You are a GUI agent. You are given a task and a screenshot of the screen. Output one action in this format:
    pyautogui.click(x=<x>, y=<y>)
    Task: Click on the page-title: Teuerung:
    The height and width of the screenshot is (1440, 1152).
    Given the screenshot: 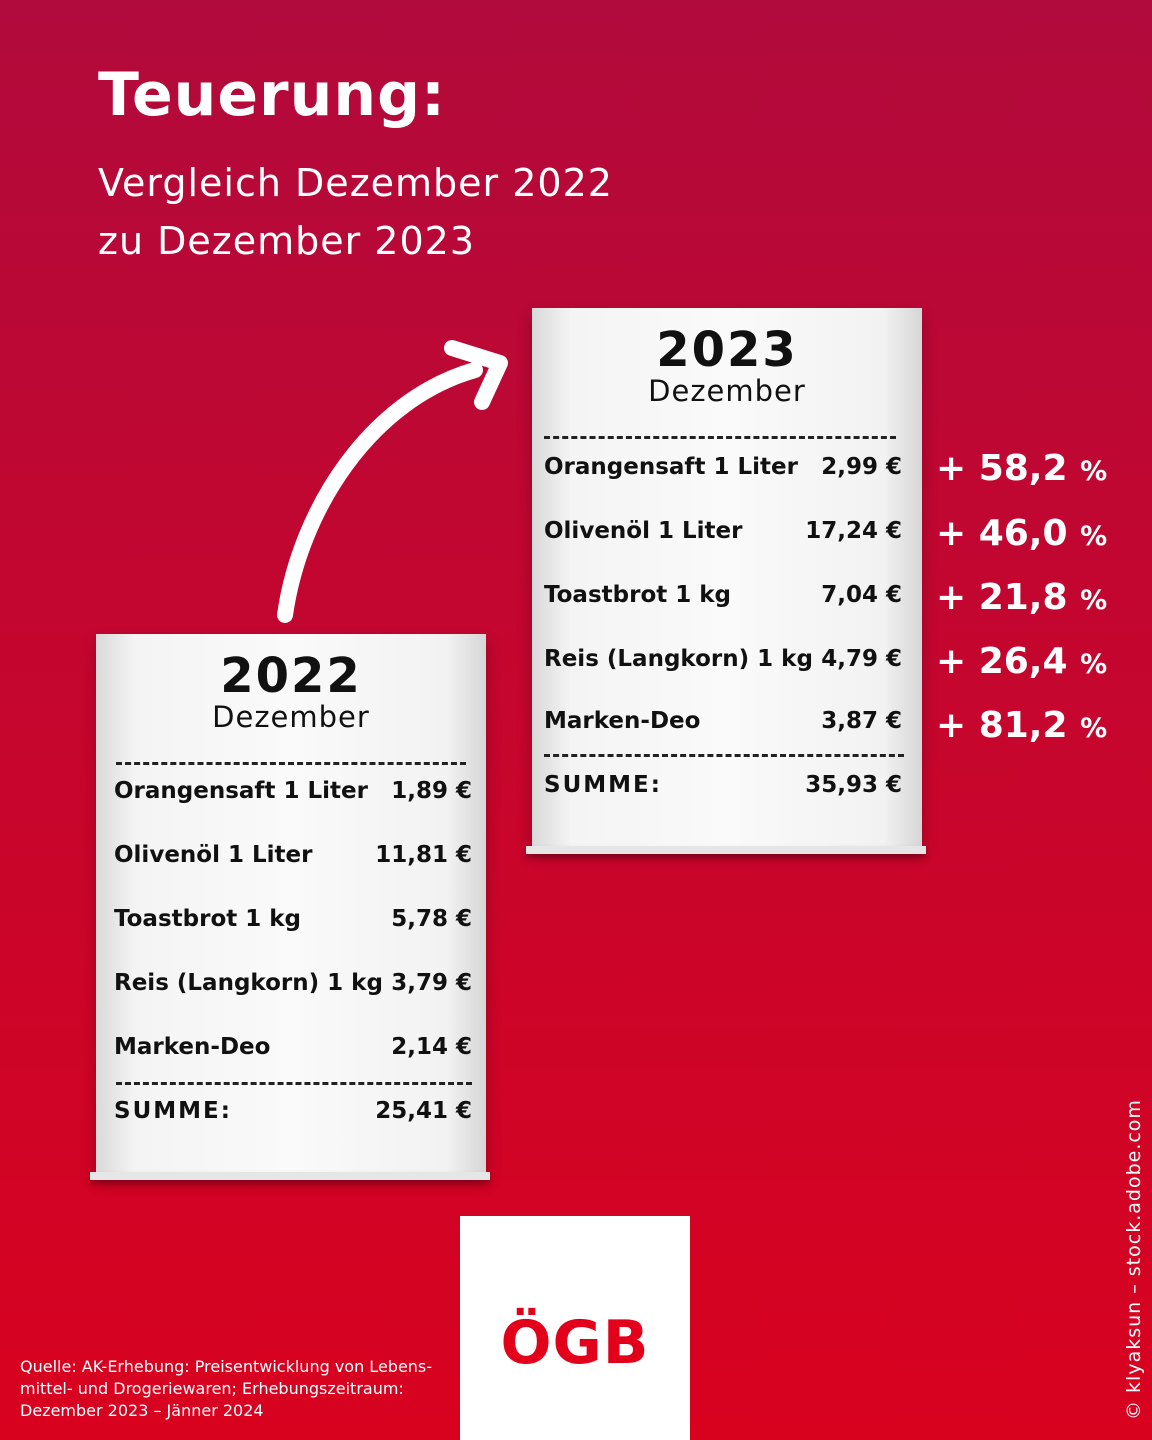 What is the action you would take?
    pyautogui.click(x=272, y=95)
    